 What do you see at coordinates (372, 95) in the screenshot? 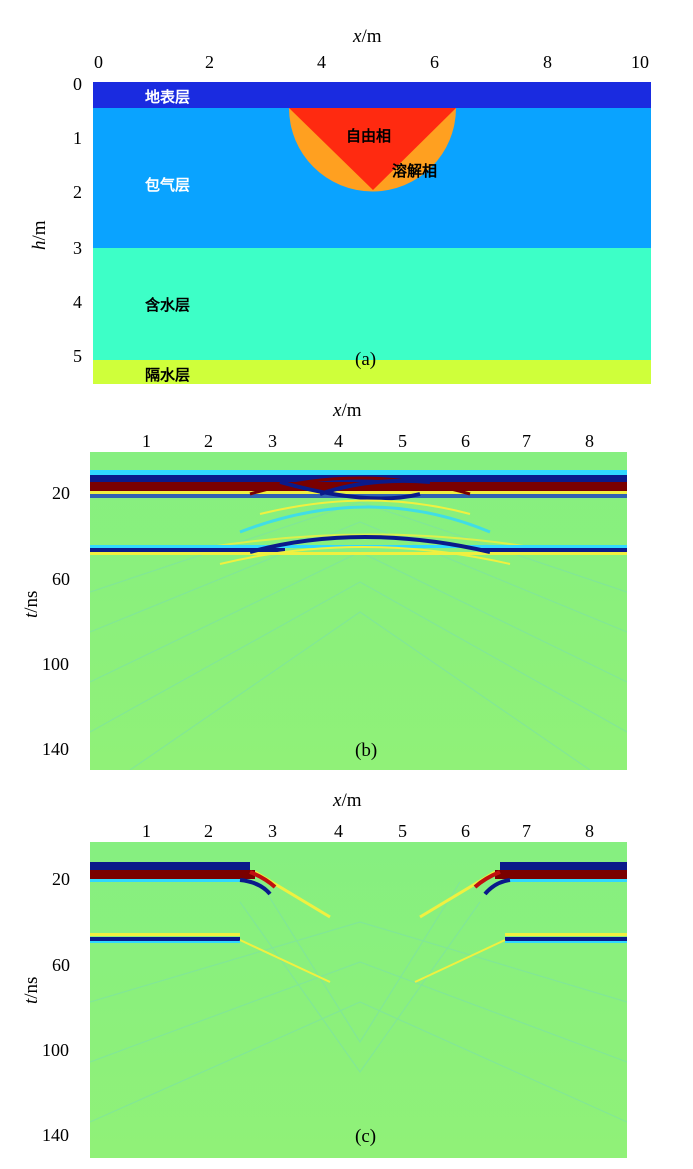
I see `layer-surface` at bounding box center [372, 95].